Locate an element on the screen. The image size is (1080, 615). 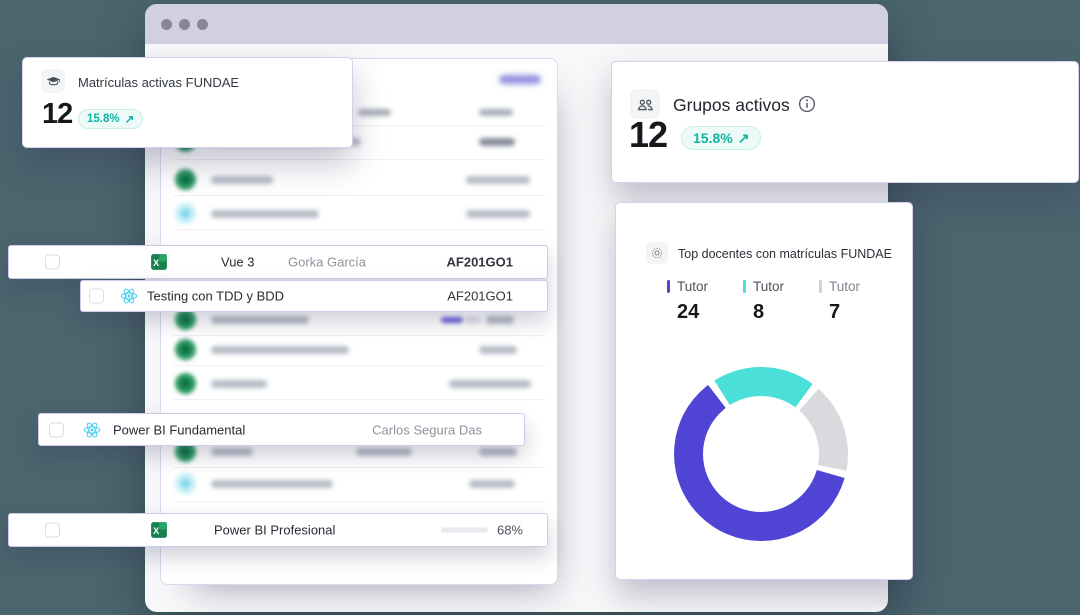
course-row-vue3: X Vue 3 Gorka García AF201GO1 is located at coordinates (278, 262).